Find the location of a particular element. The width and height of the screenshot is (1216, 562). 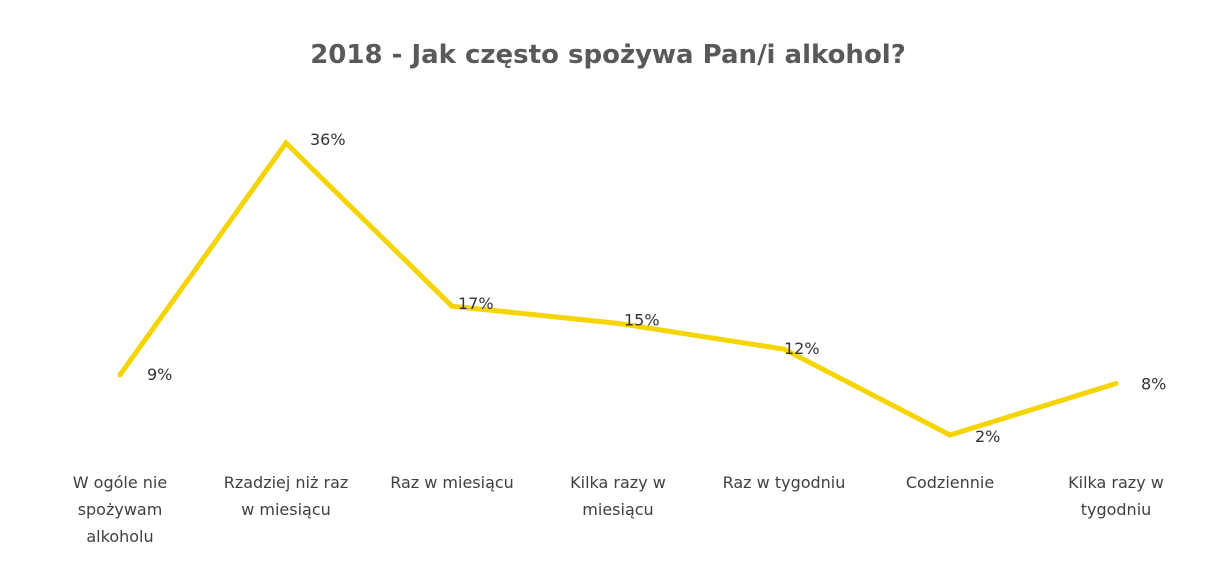

category-label: Kilka razy w tygodniu is located at coordinates (1116, 496).